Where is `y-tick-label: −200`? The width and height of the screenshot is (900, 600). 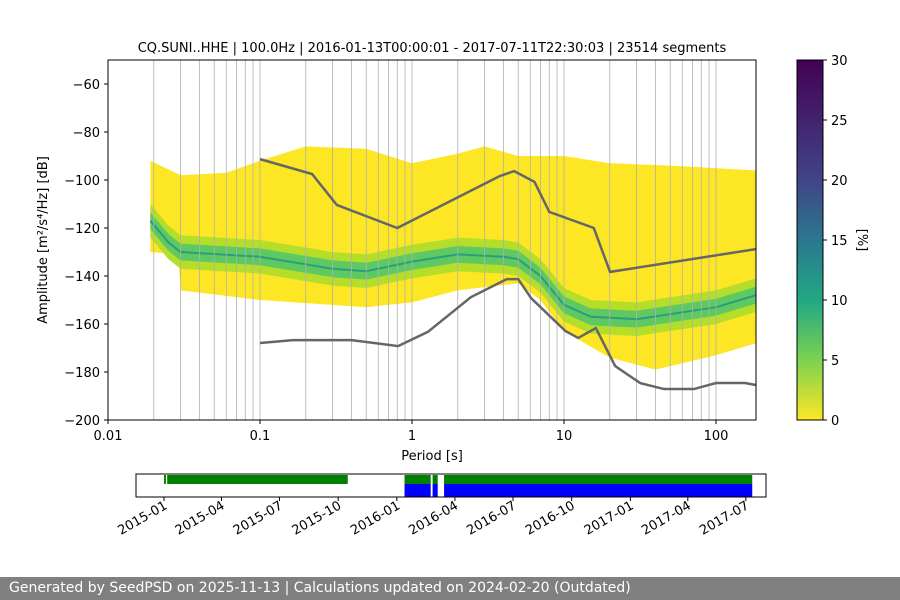 y-tick-label: −200 is located at coordinates (82, 421).